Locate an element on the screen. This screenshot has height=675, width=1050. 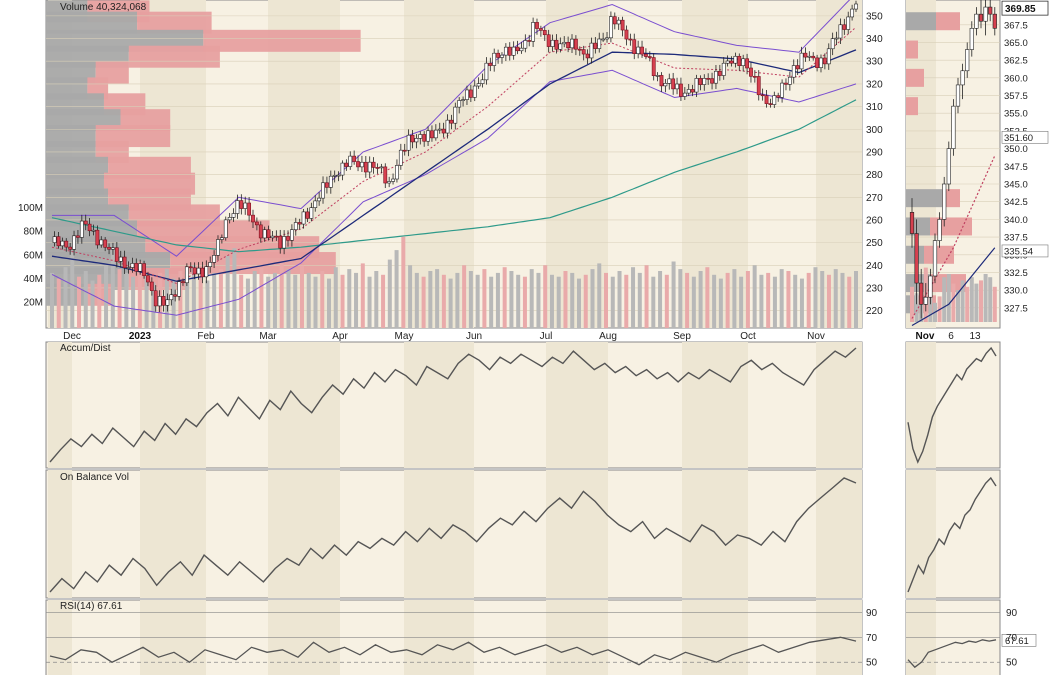
zoom-price-tick: 355.0 is located at coordinates (1016, 114).